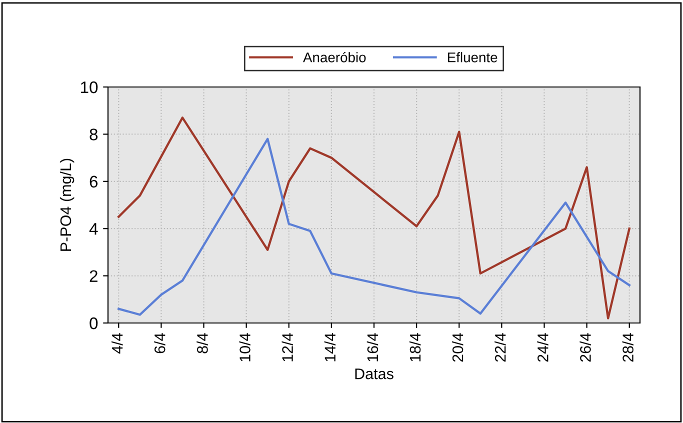 The height and width of the screenshot is (423, 683). I want to click on x-tick-label: 4/4, so click(117, 343).